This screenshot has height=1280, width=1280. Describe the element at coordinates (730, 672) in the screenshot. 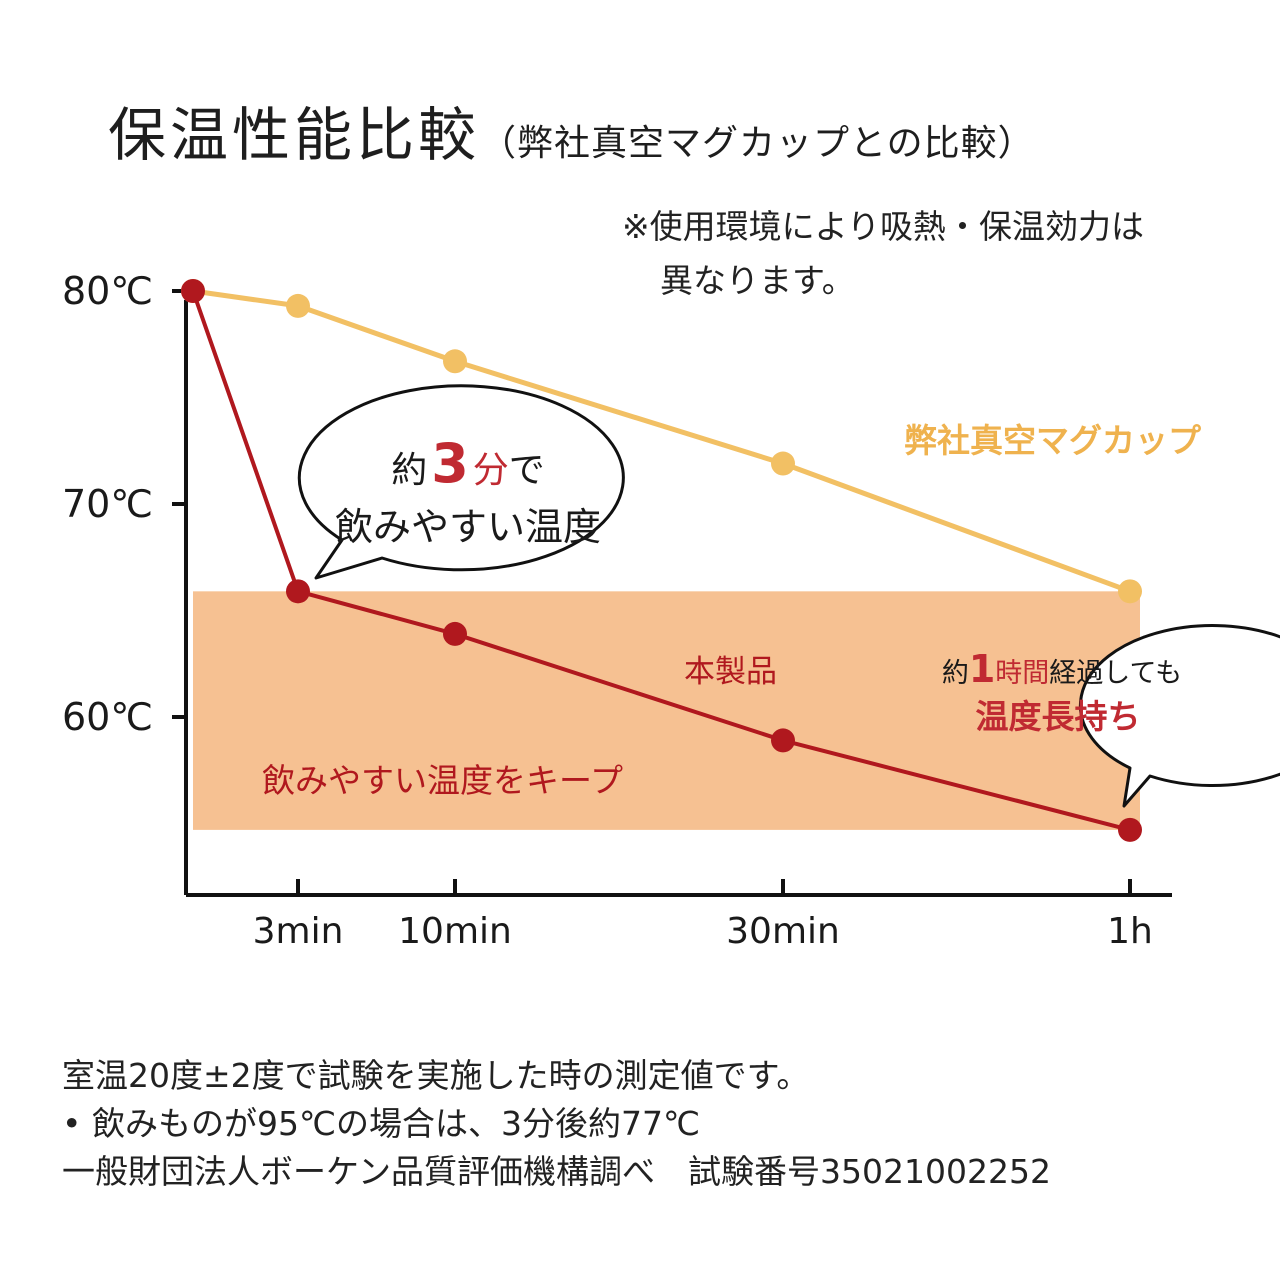

I see `product-series-label: 本製品` at that location.